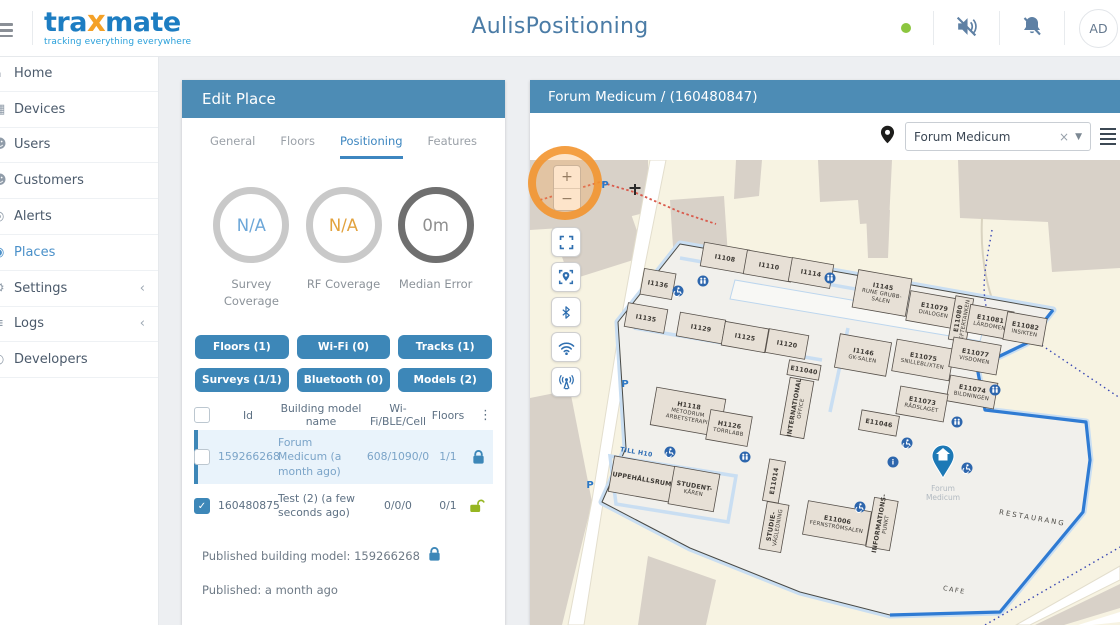 Image resolution: width=1120 pixels, height=625 pixels. What do you see at coordinates (202, 415) in the screenshot?
I see `select-all-checkbox` at bounding box center [202, 415].